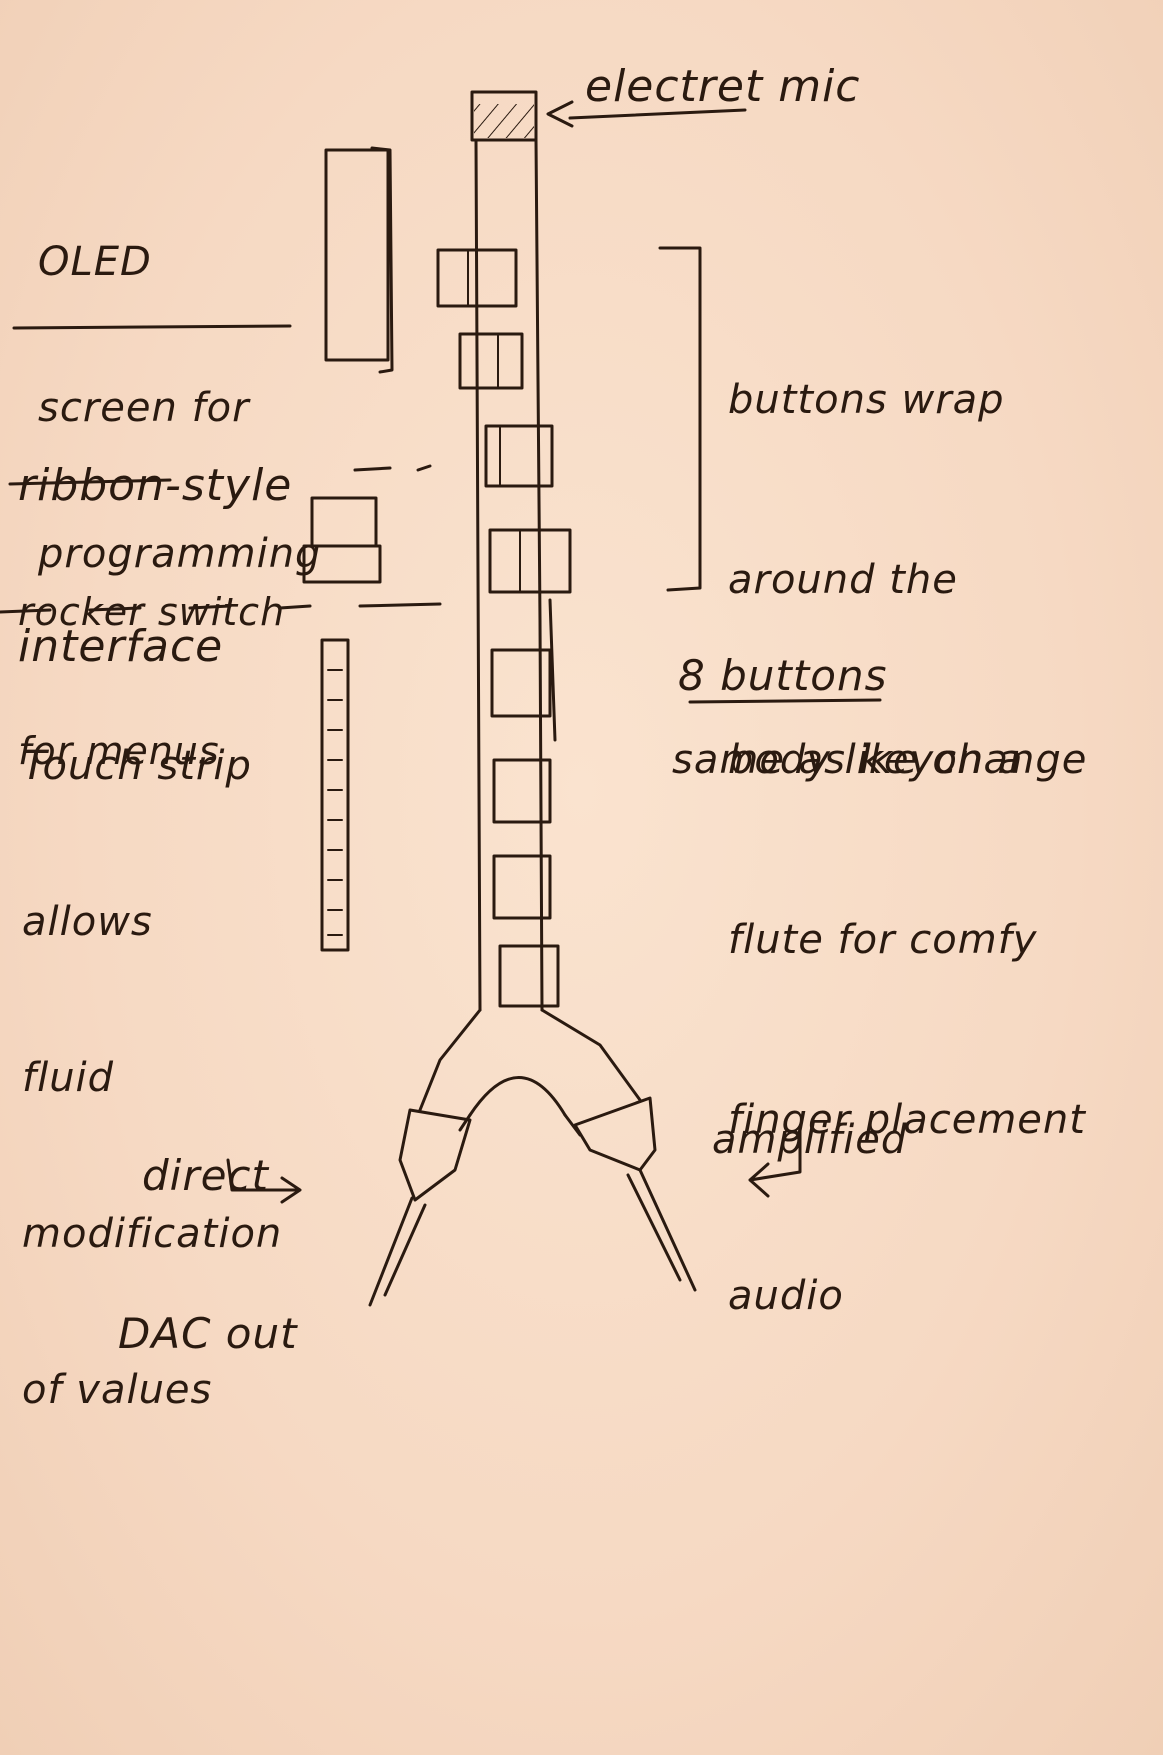 Image resolution: width=1163 pixels, height=1755 pixels. I want to click on same-as-label: same as keychange, so click(880, 760).